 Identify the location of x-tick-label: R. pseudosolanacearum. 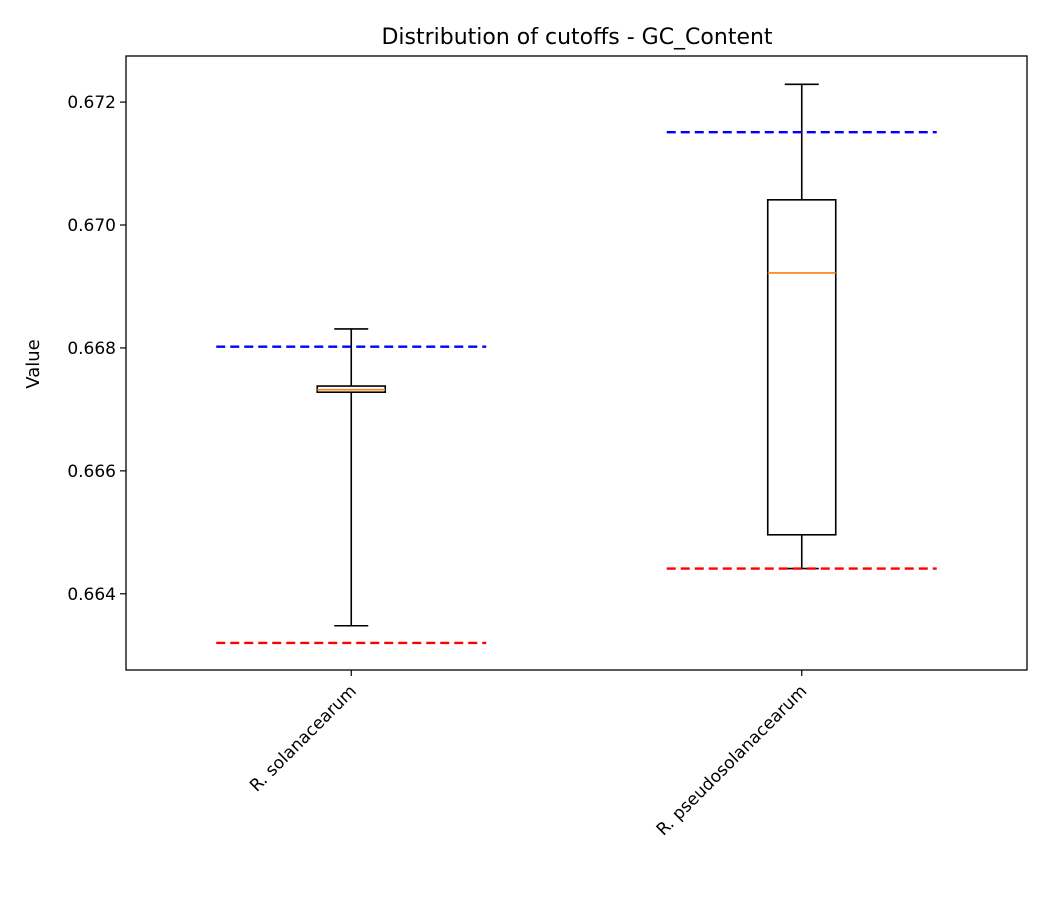
(732, 760).